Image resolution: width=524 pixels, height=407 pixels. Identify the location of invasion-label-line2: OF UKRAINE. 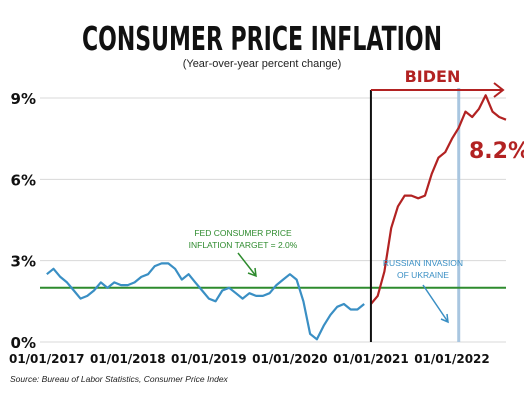
(423, 275).